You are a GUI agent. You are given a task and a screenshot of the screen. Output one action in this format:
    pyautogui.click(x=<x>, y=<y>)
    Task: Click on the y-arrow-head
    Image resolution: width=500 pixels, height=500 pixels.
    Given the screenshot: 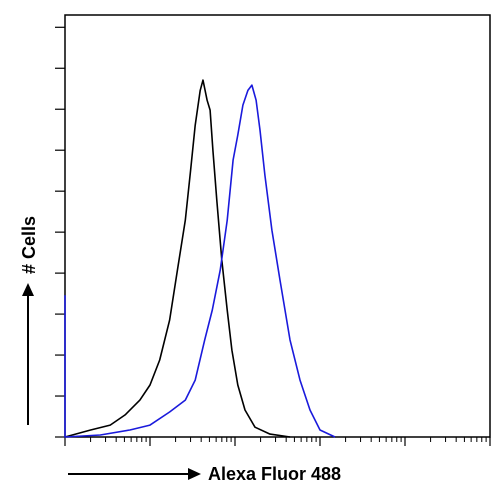 What is the action you would take?
    pyautogui.click(x=28, y=289)
    